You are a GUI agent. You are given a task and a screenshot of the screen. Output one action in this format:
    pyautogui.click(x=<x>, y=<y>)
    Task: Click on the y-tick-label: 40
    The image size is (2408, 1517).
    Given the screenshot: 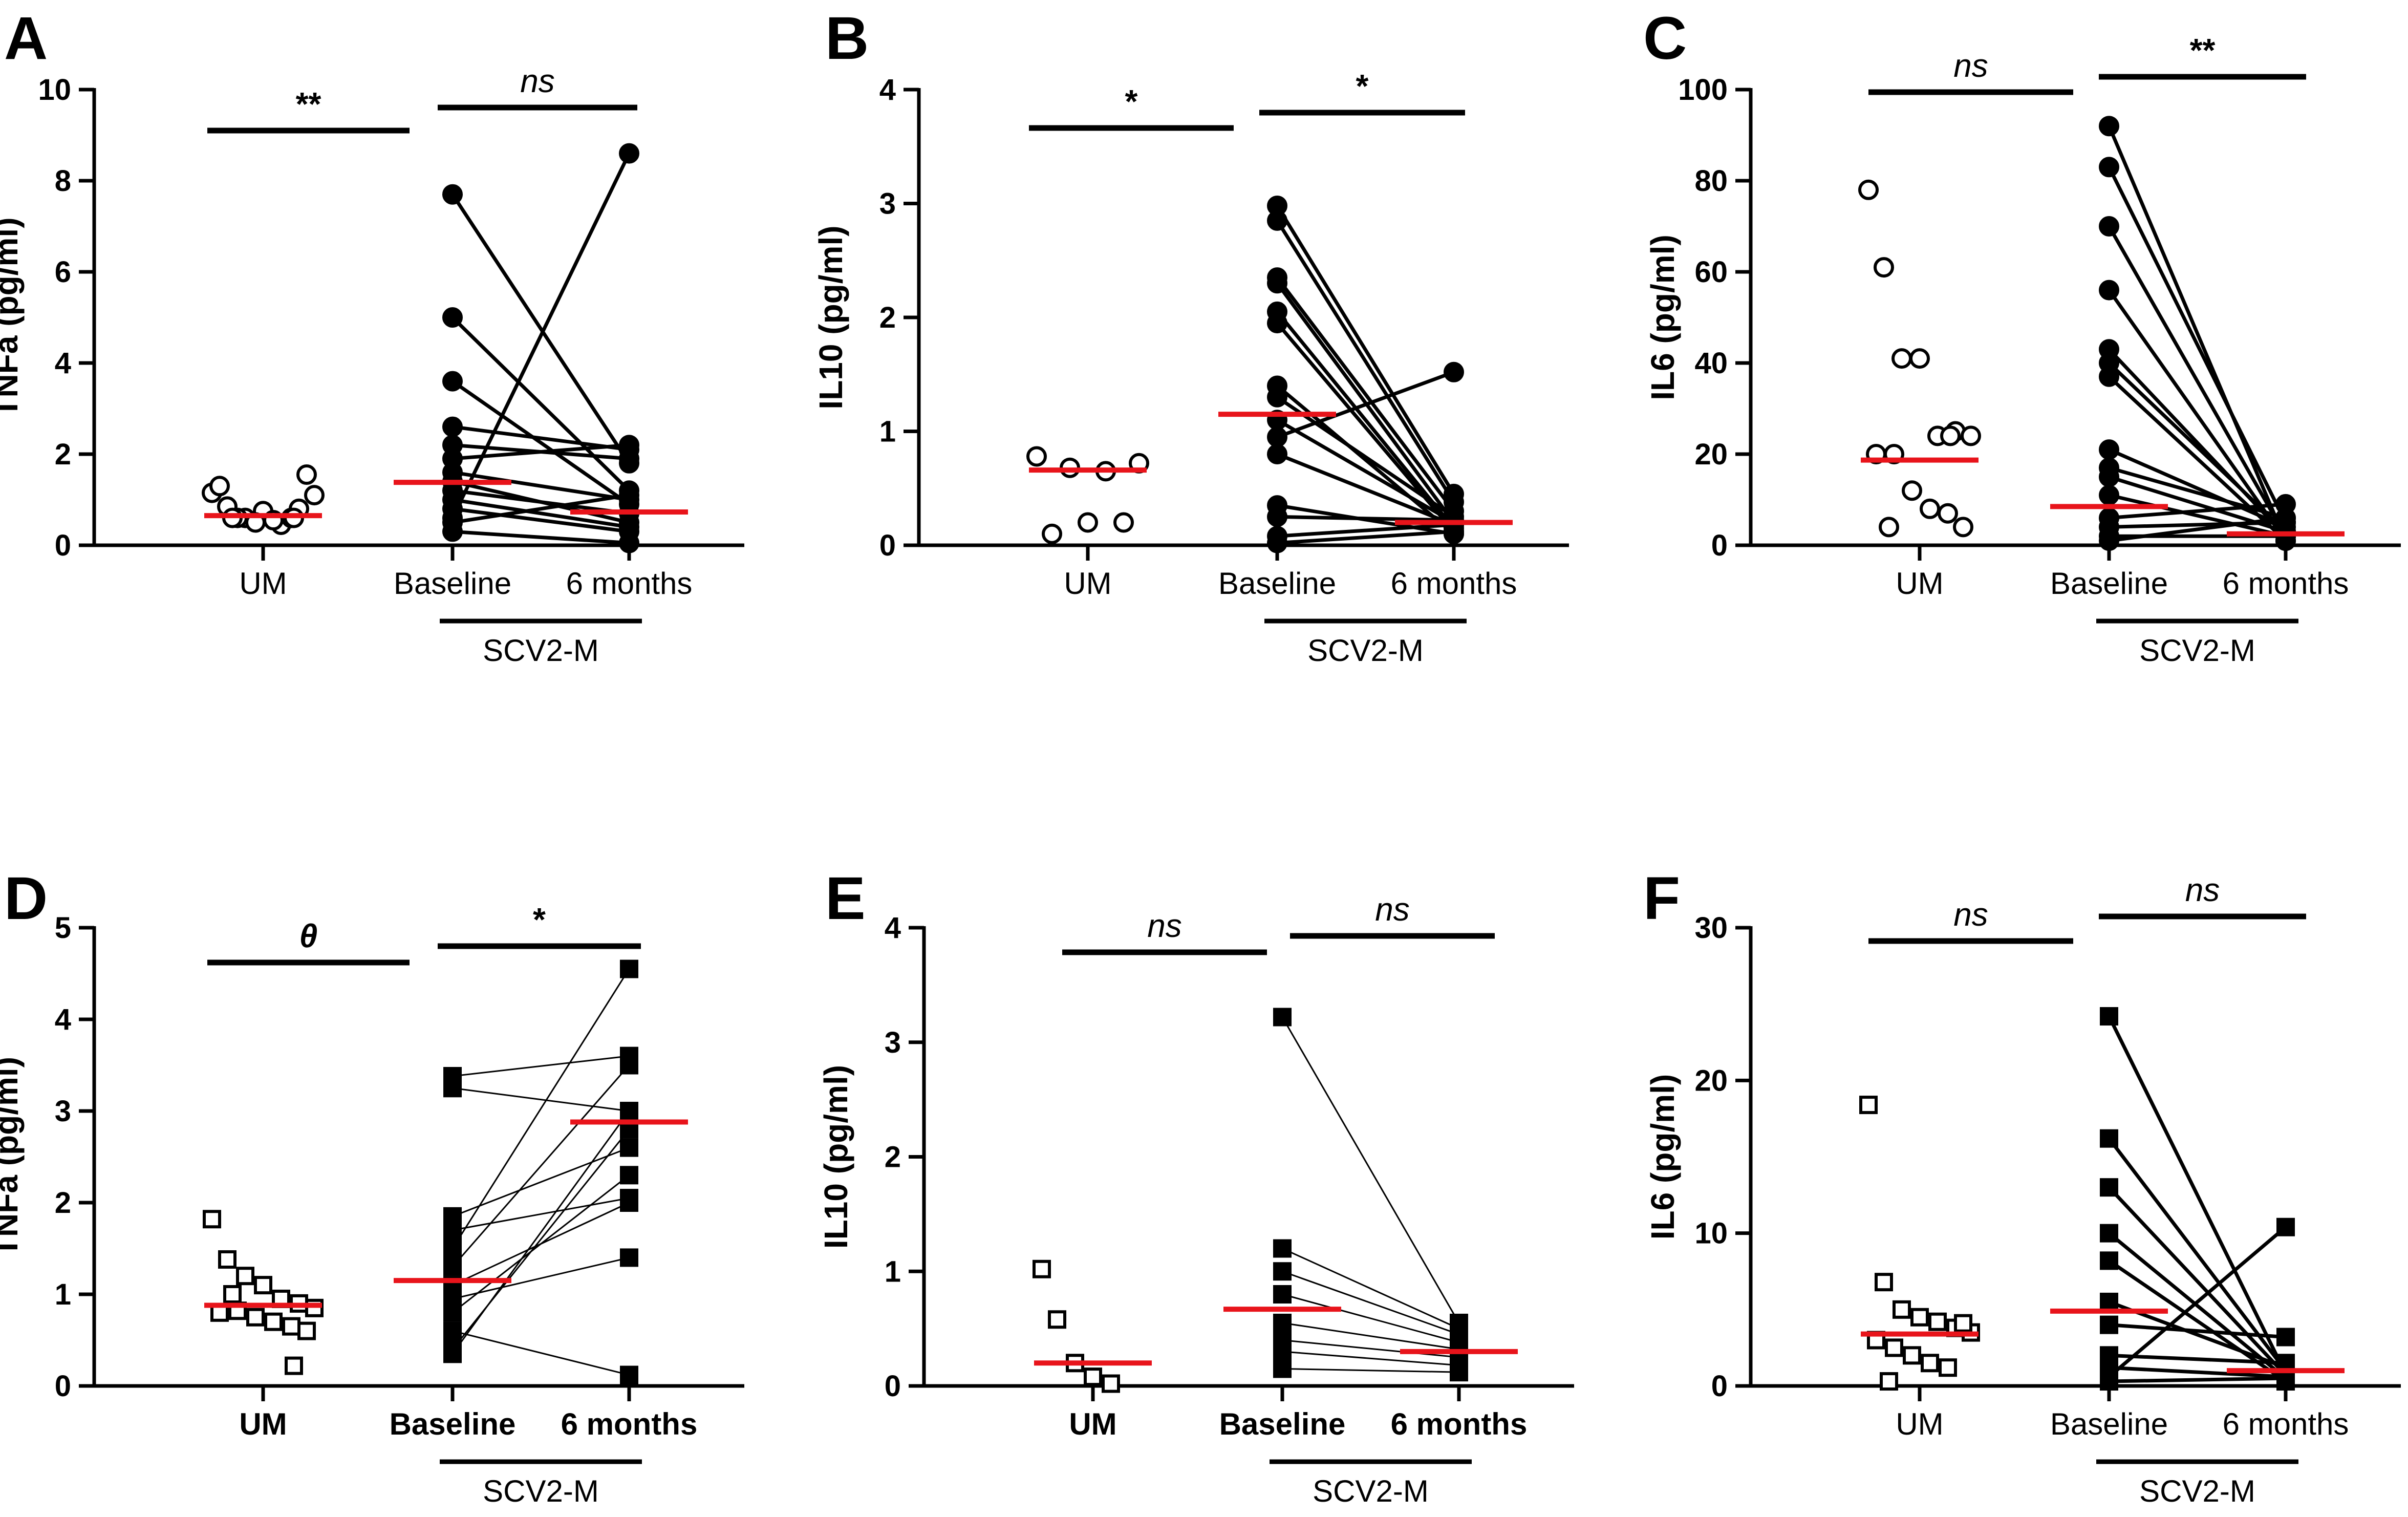 What is the action you would take?
    pyautogui.click(x=1711, y=364)
    